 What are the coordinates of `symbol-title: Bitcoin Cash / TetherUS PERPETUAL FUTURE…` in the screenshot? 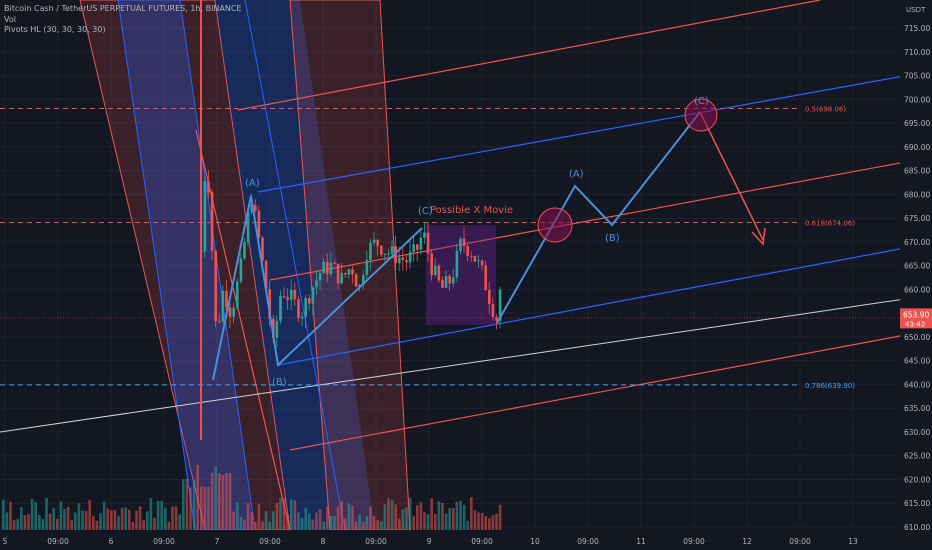 It's located at (123, 8).